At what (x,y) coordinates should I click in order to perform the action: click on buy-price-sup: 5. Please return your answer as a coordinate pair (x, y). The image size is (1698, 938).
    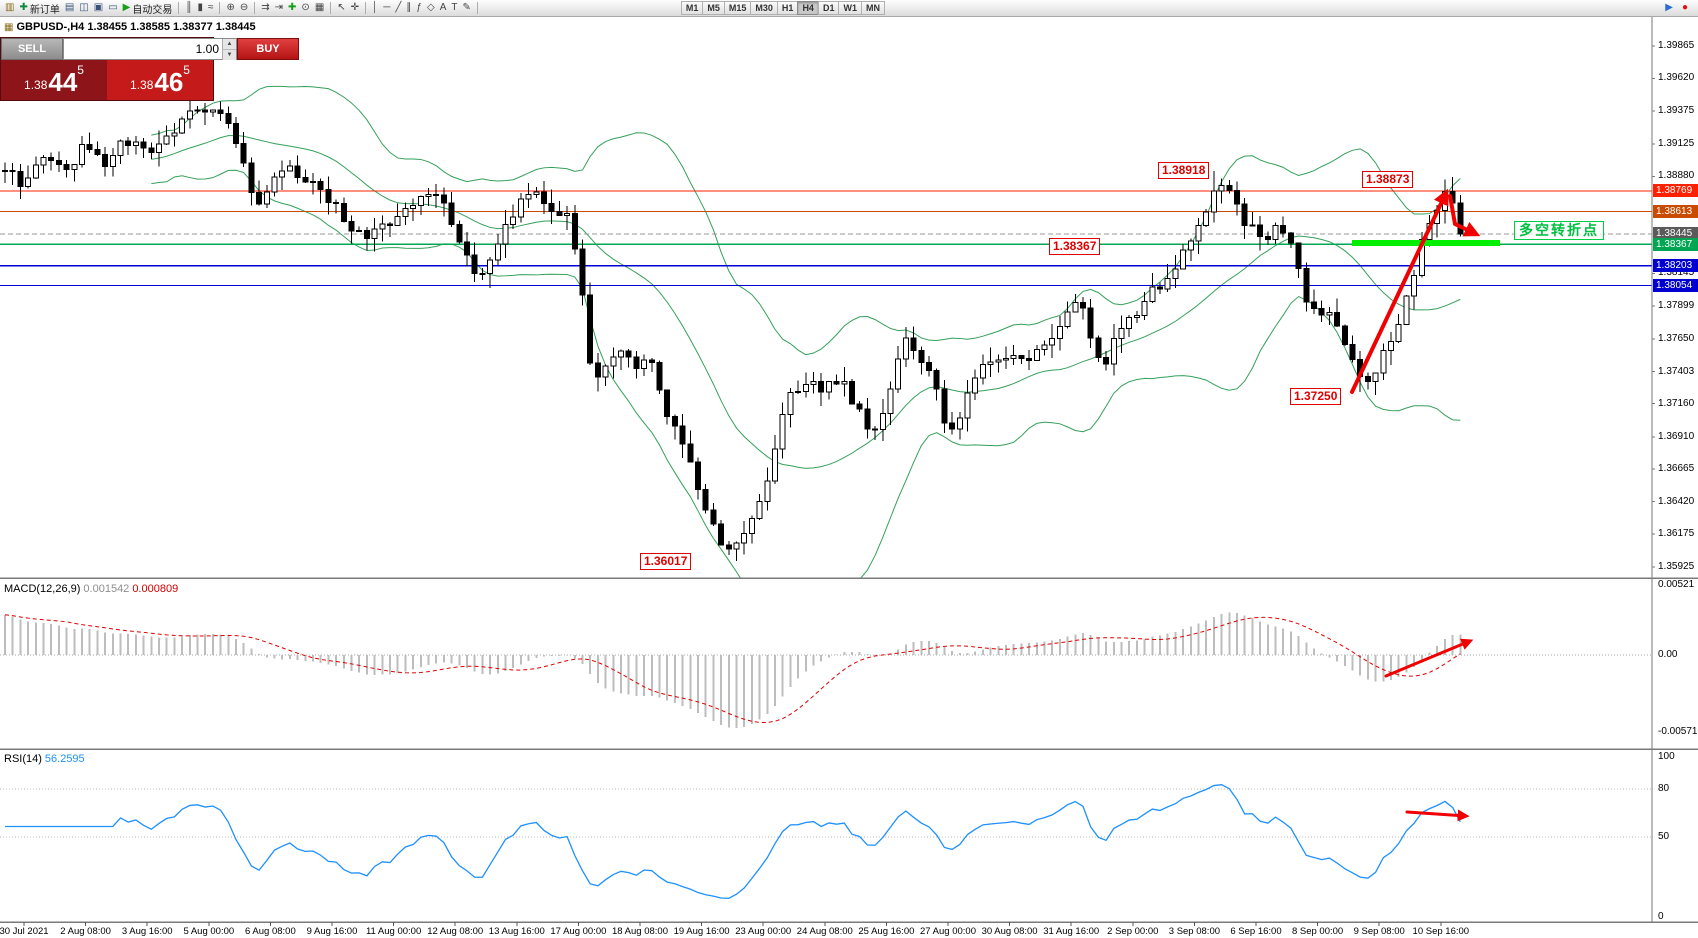
    Looking at the image, I should click on (186, 70).